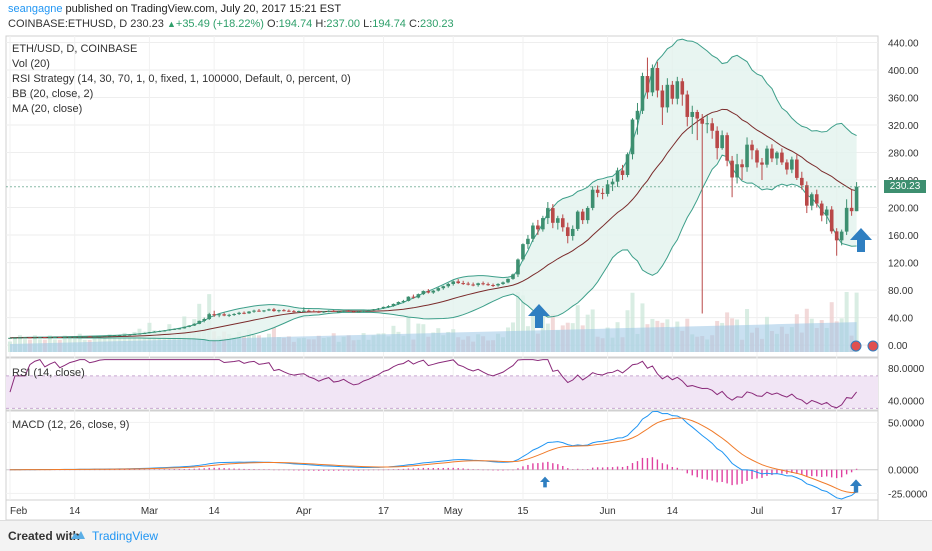 The image size is (932, 551). Describe the element at coordinates (903, 43) in the screenshot. I see `y-tick-label: 440.00` at that location.